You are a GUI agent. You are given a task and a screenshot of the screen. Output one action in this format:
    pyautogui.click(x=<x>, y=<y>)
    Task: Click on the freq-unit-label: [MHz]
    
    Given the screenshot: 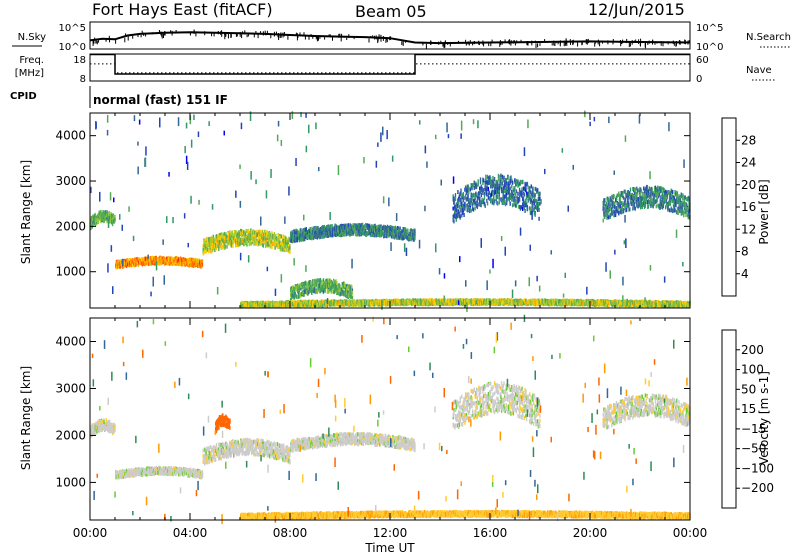 What is the action you would take?
    pyautogui.click(x=29, y=73)
    